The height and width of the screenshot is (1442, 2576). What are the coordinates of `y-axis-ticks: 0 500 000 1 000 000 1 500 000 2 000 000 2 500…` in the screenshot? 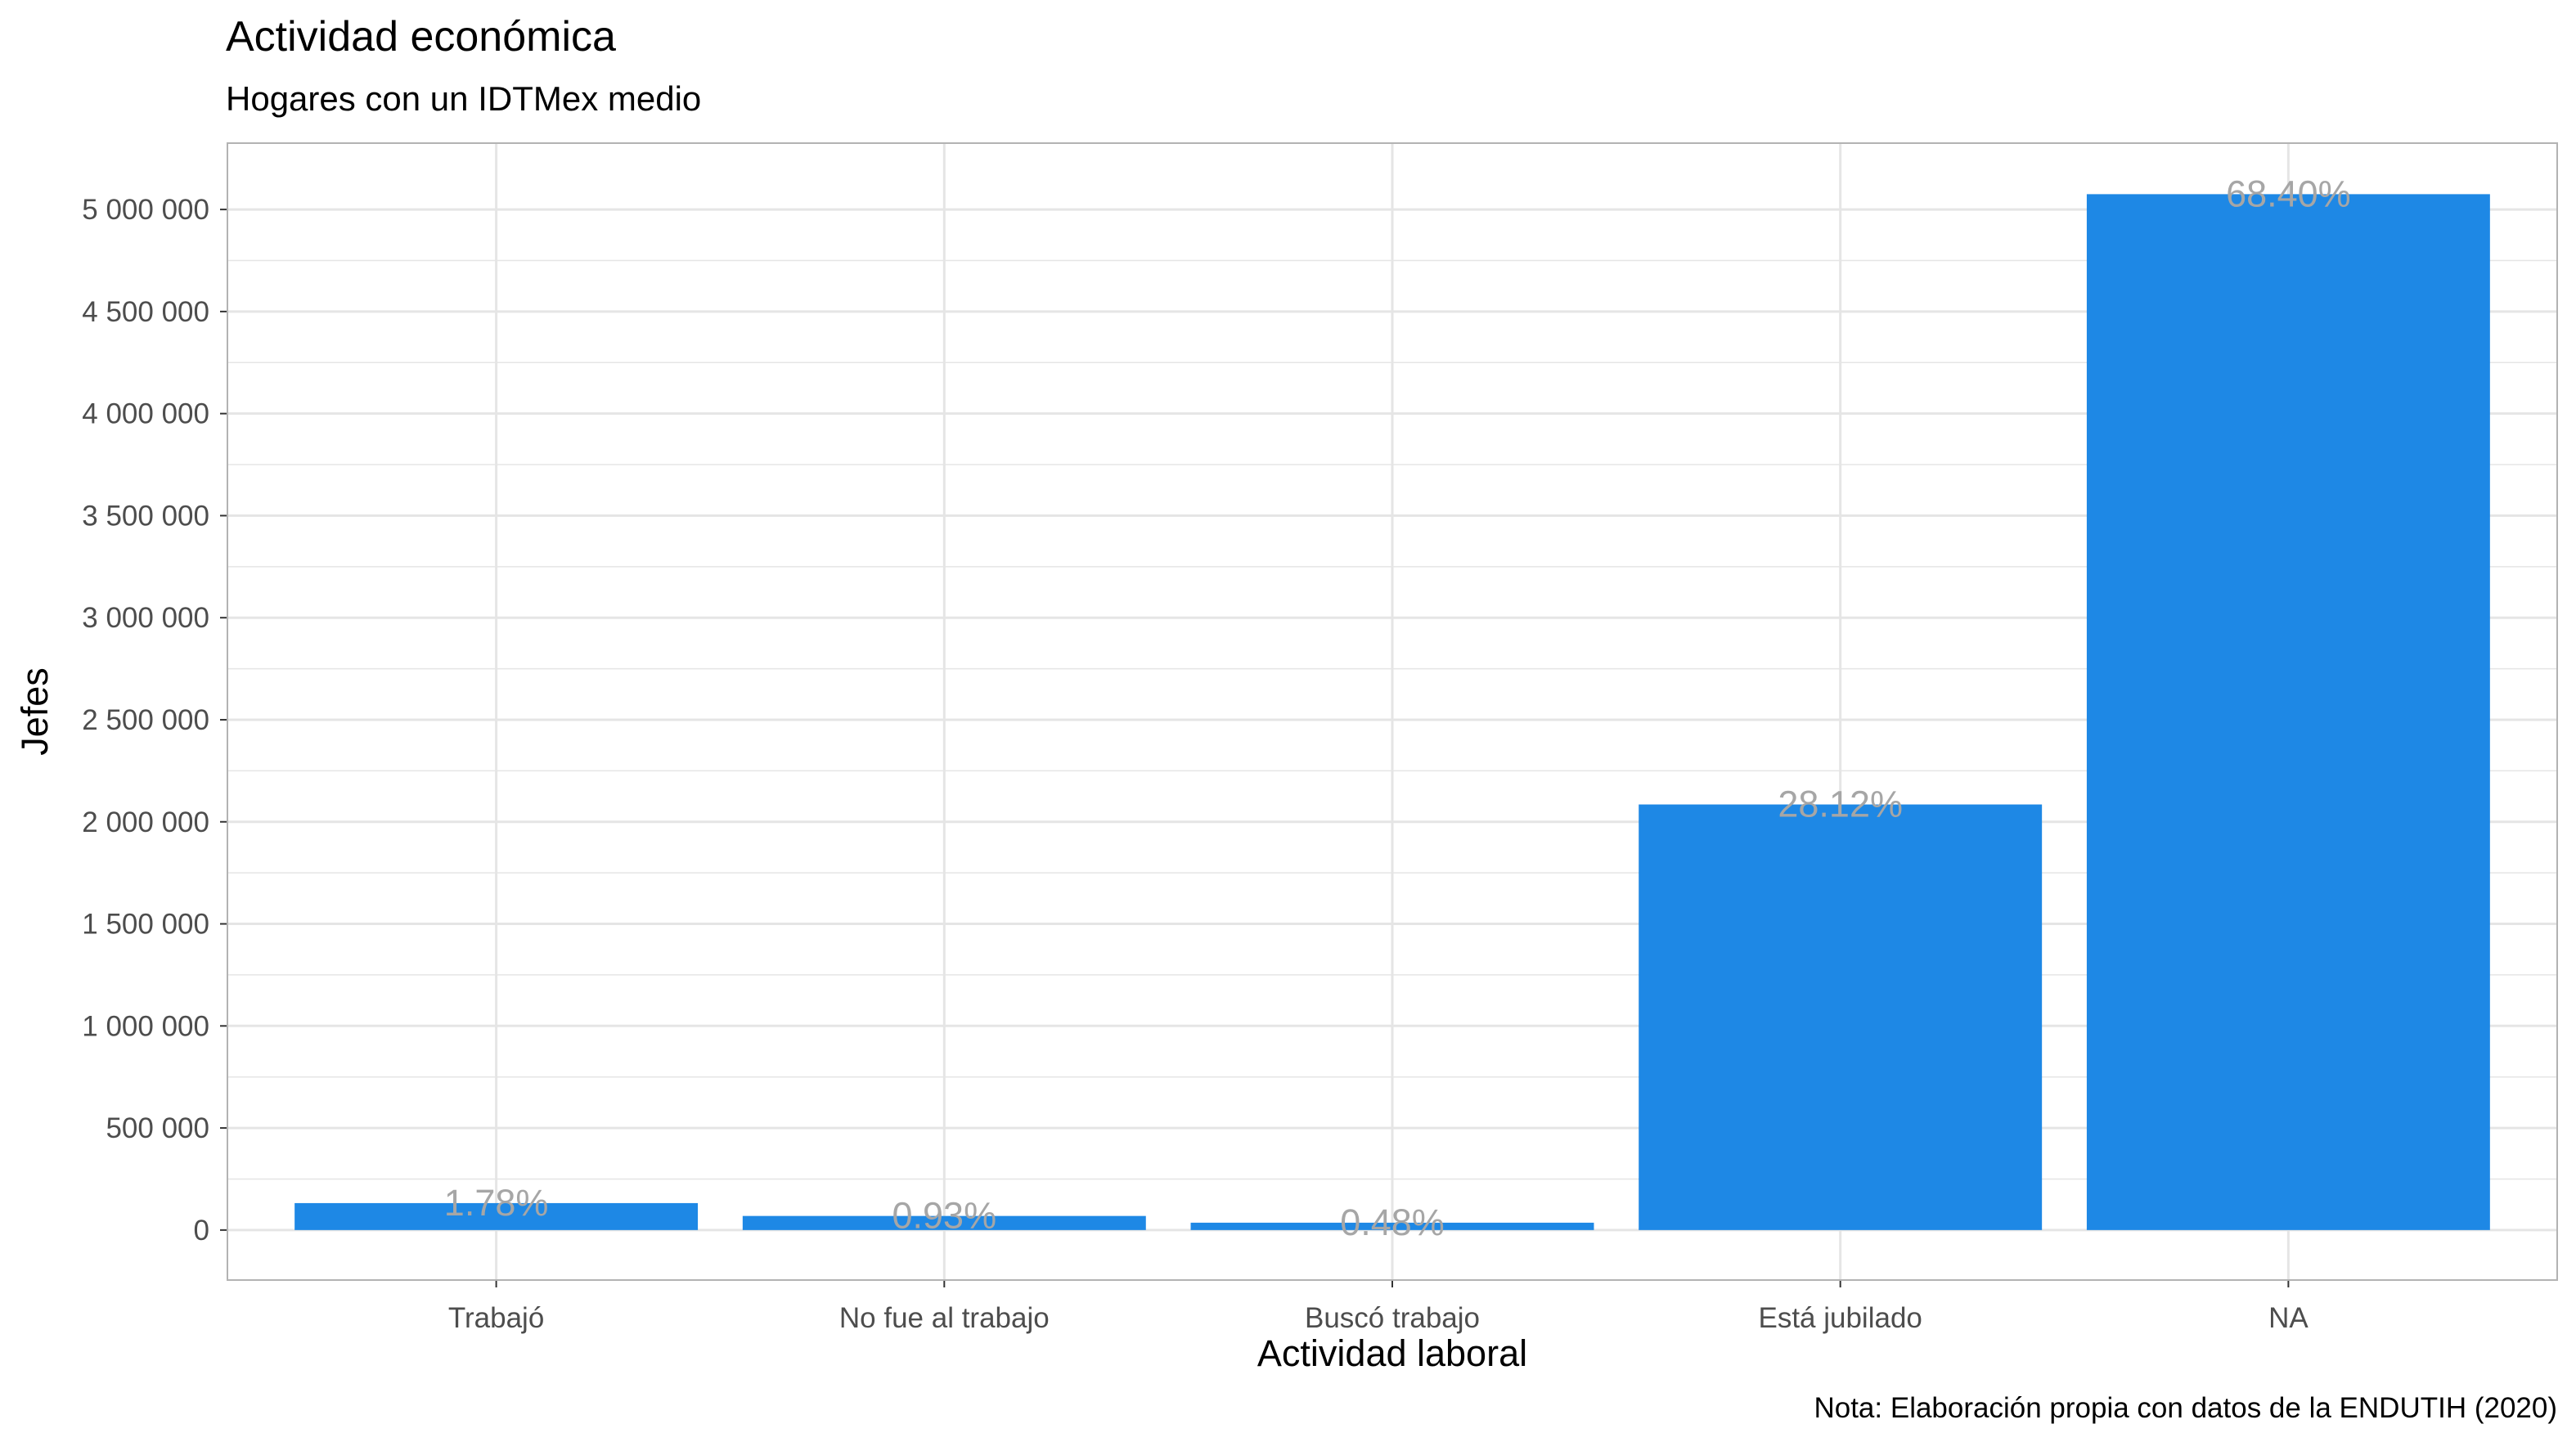 It's located at (154, 720).